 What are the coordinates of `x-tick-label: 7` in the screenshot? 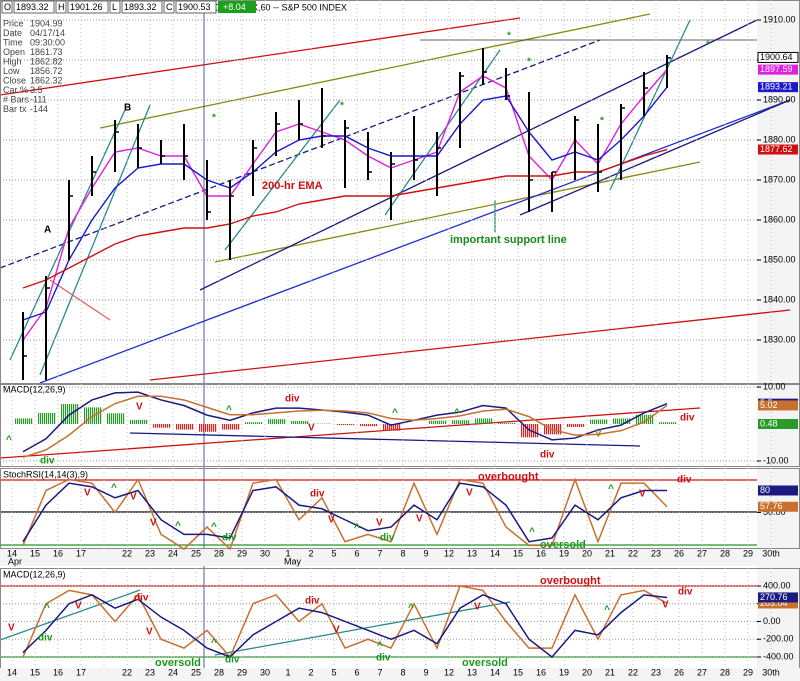 It's located at (379, 553).